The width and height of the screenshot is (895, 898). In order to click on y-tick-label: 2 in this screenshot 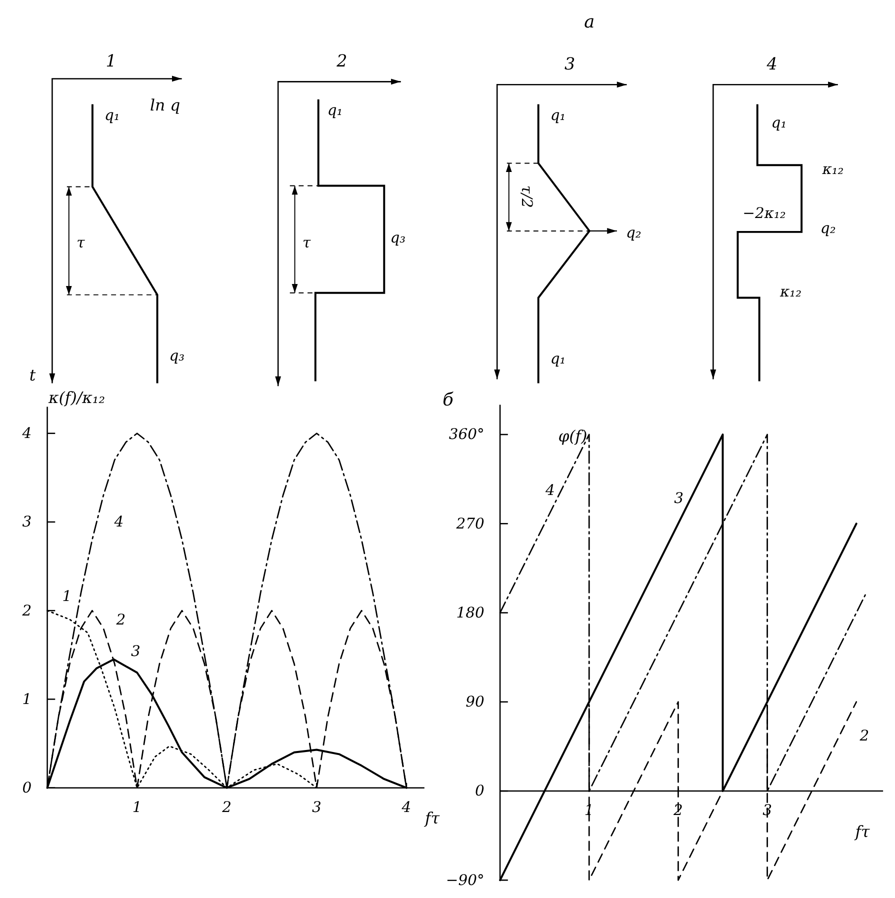, I will do `click(26, 611)`.